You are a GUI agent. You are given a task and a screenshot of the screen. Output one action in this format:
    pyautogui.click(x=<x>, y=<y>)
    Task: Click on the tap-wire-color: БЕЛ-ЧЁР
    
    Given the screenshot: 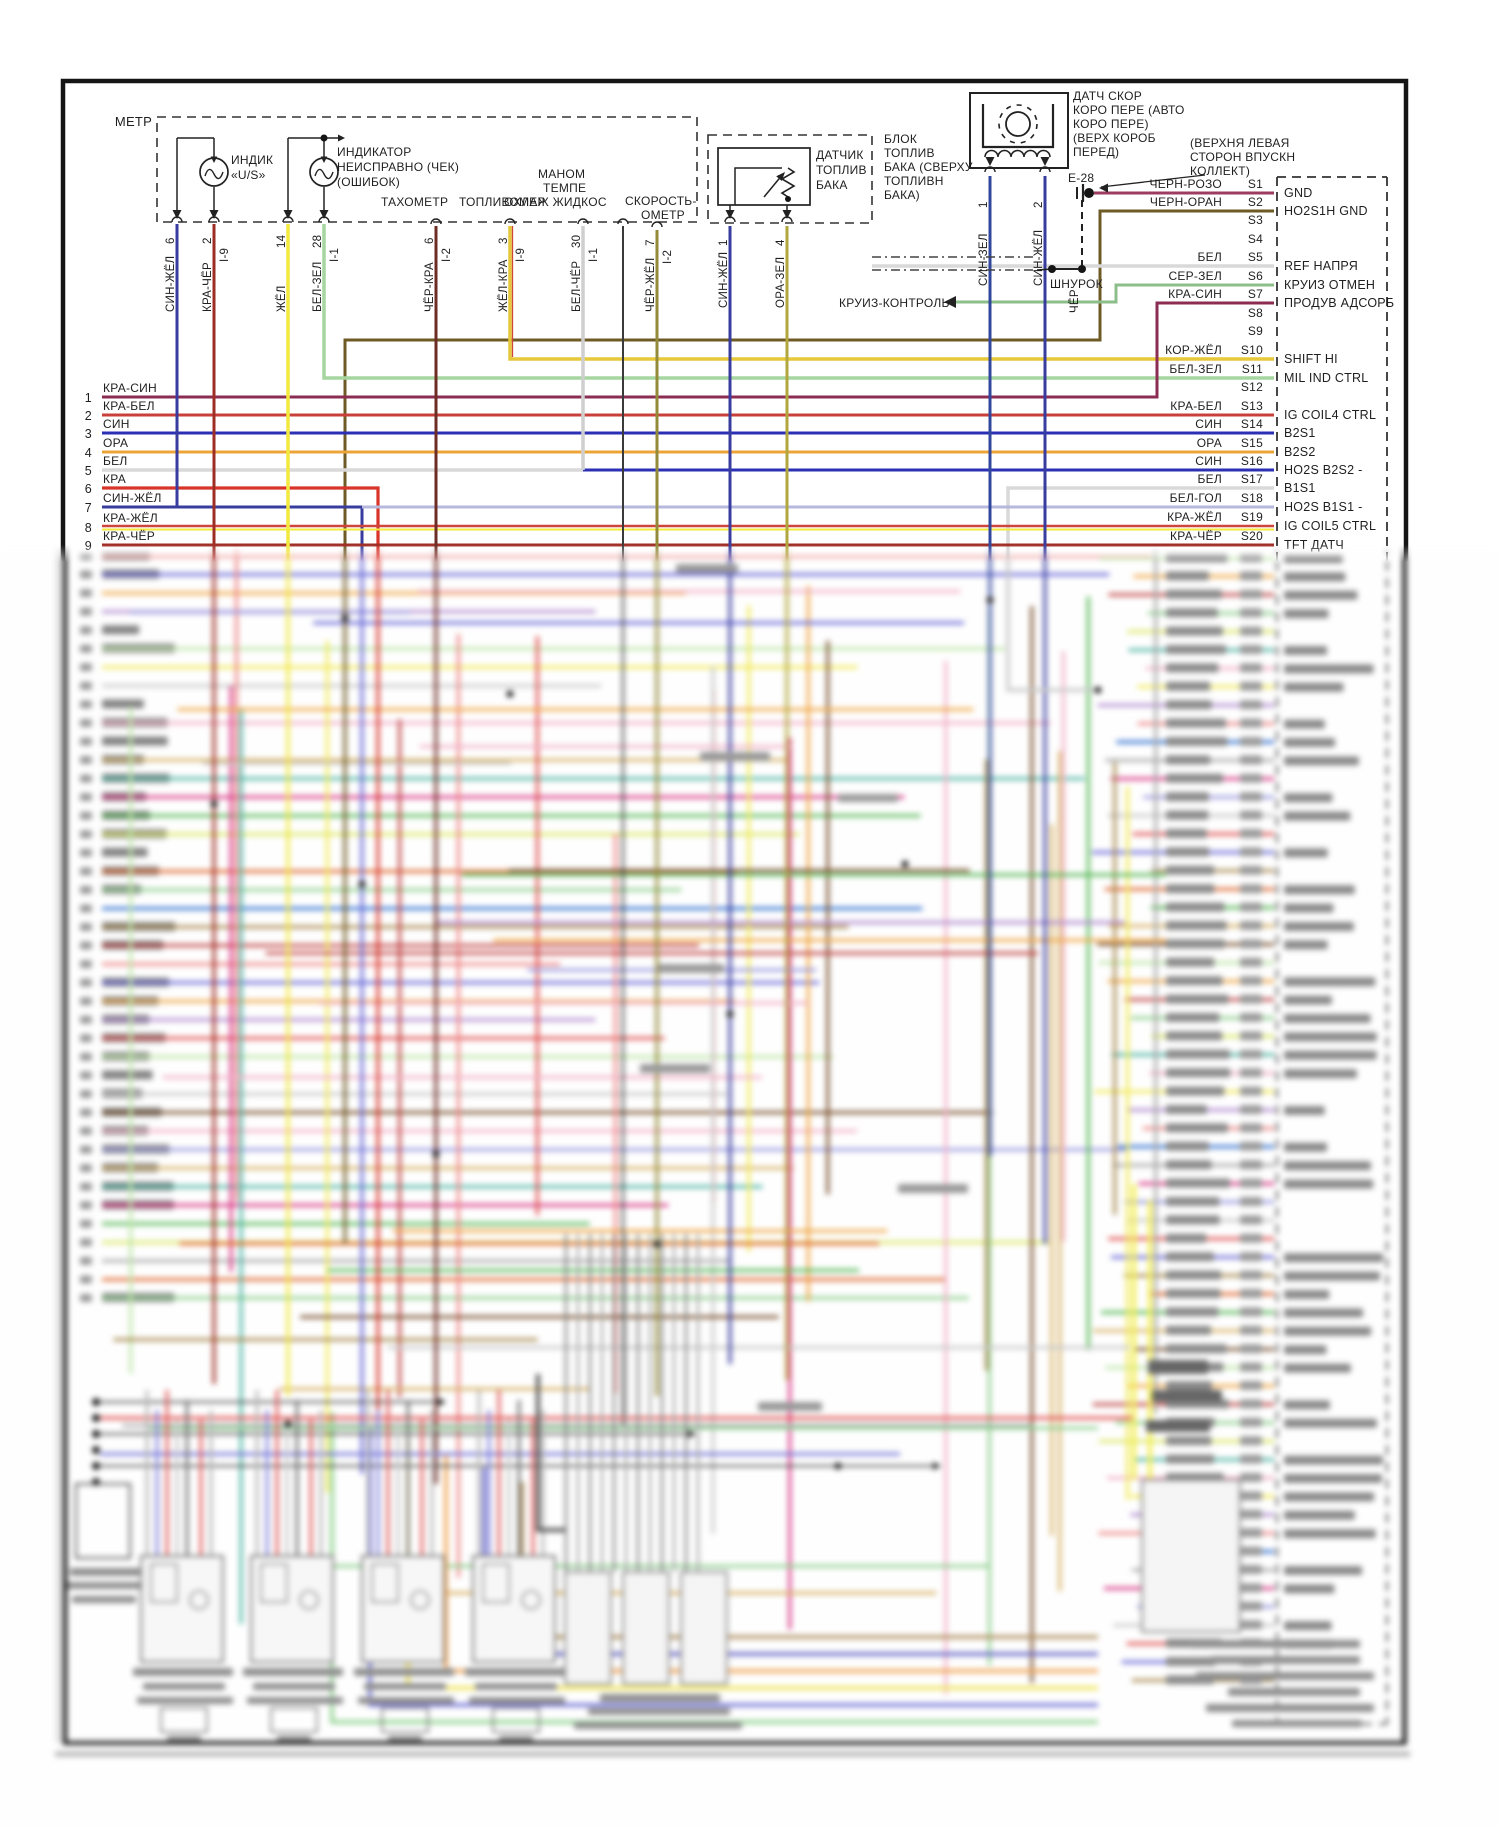 What is the action you would take?
    pyautogui.click(x=577, y=286)
    